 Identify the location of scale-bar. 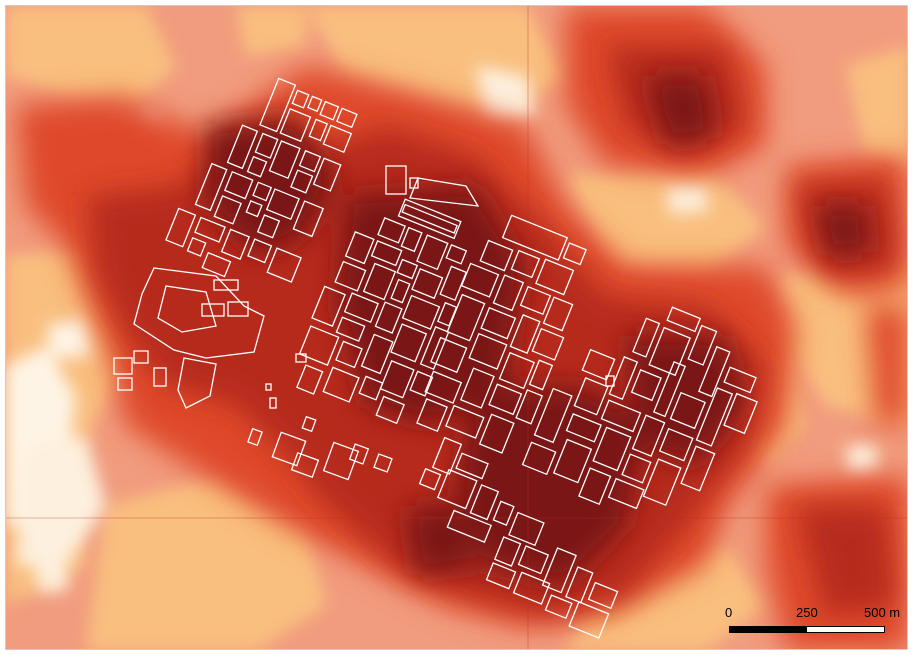
(807, 629).